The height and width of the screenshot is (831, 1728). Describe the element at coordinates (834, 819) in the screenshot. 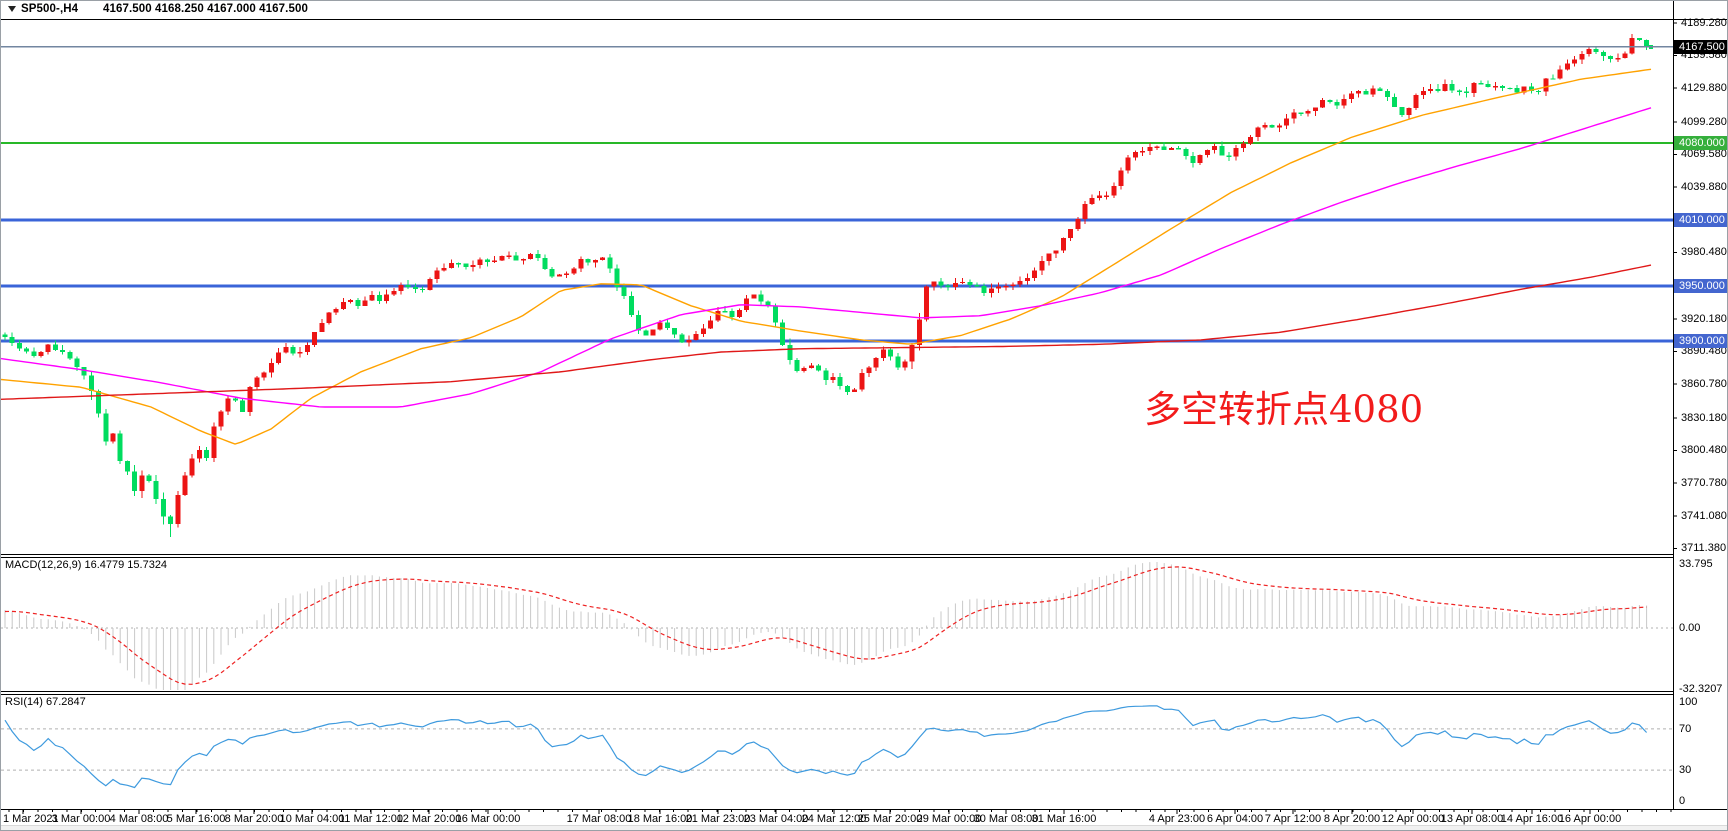

I see `time-tick-label: 24 Mar 12:00` at that location.